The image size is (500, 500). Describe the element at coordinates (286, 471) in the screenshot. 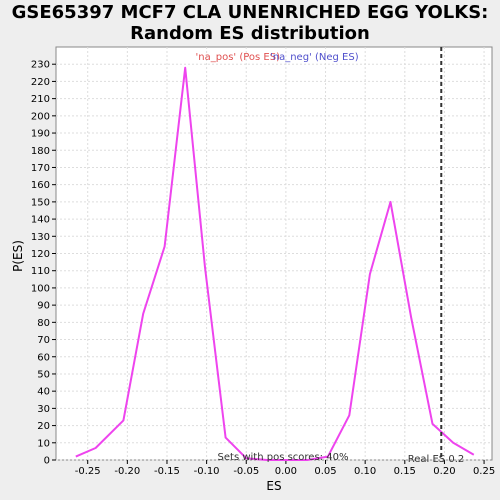

I see `x-tick-label: 0.00` at that location.